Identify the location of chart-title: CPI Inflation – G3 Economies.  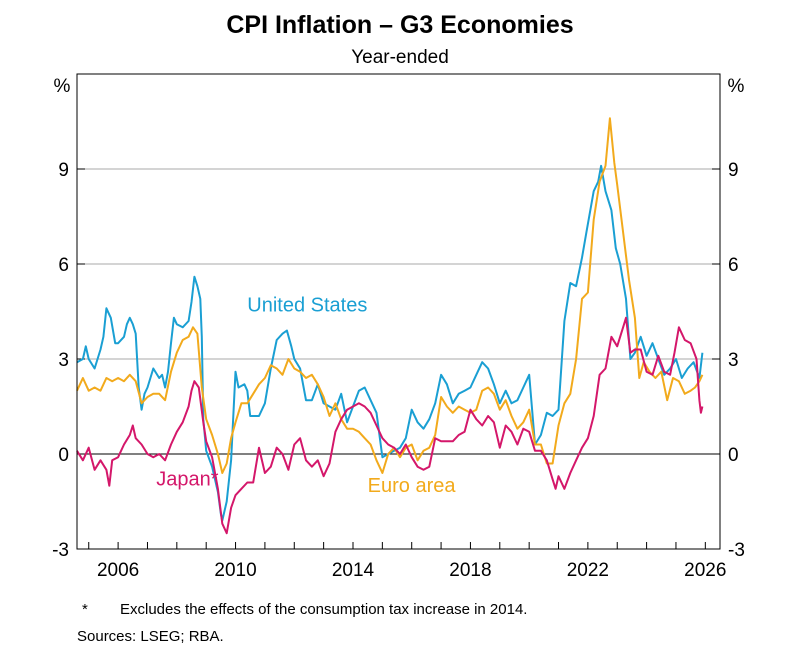
(399, 25).